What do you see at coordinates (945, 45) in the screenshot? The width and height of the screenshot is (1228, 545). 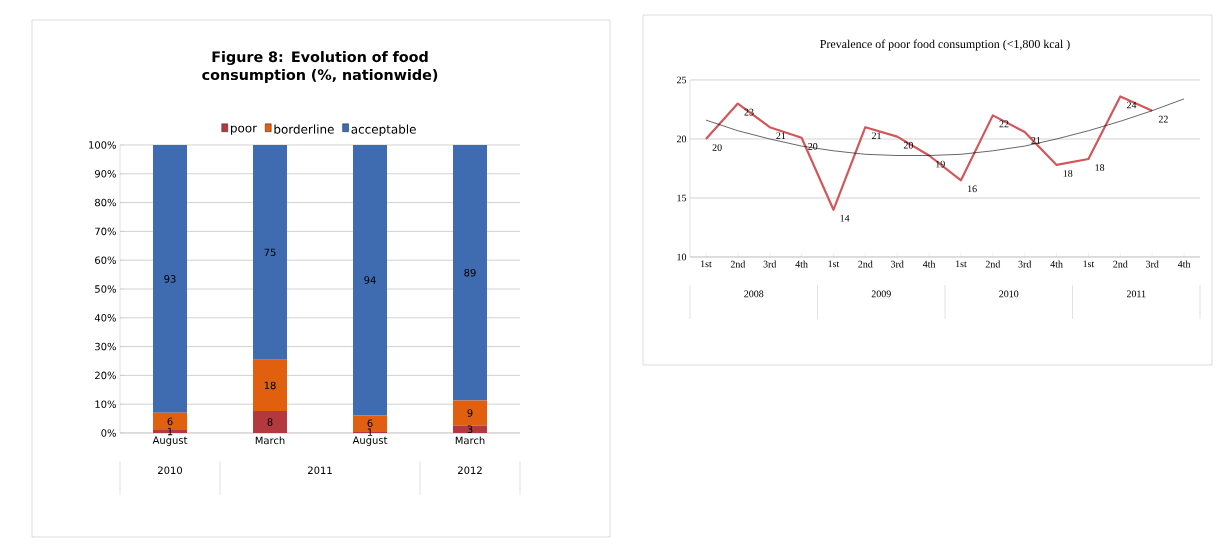 I see `chart-title: Prevalence of poor food consumption (<1,800 kcal )` at bounding box center [945, 45].